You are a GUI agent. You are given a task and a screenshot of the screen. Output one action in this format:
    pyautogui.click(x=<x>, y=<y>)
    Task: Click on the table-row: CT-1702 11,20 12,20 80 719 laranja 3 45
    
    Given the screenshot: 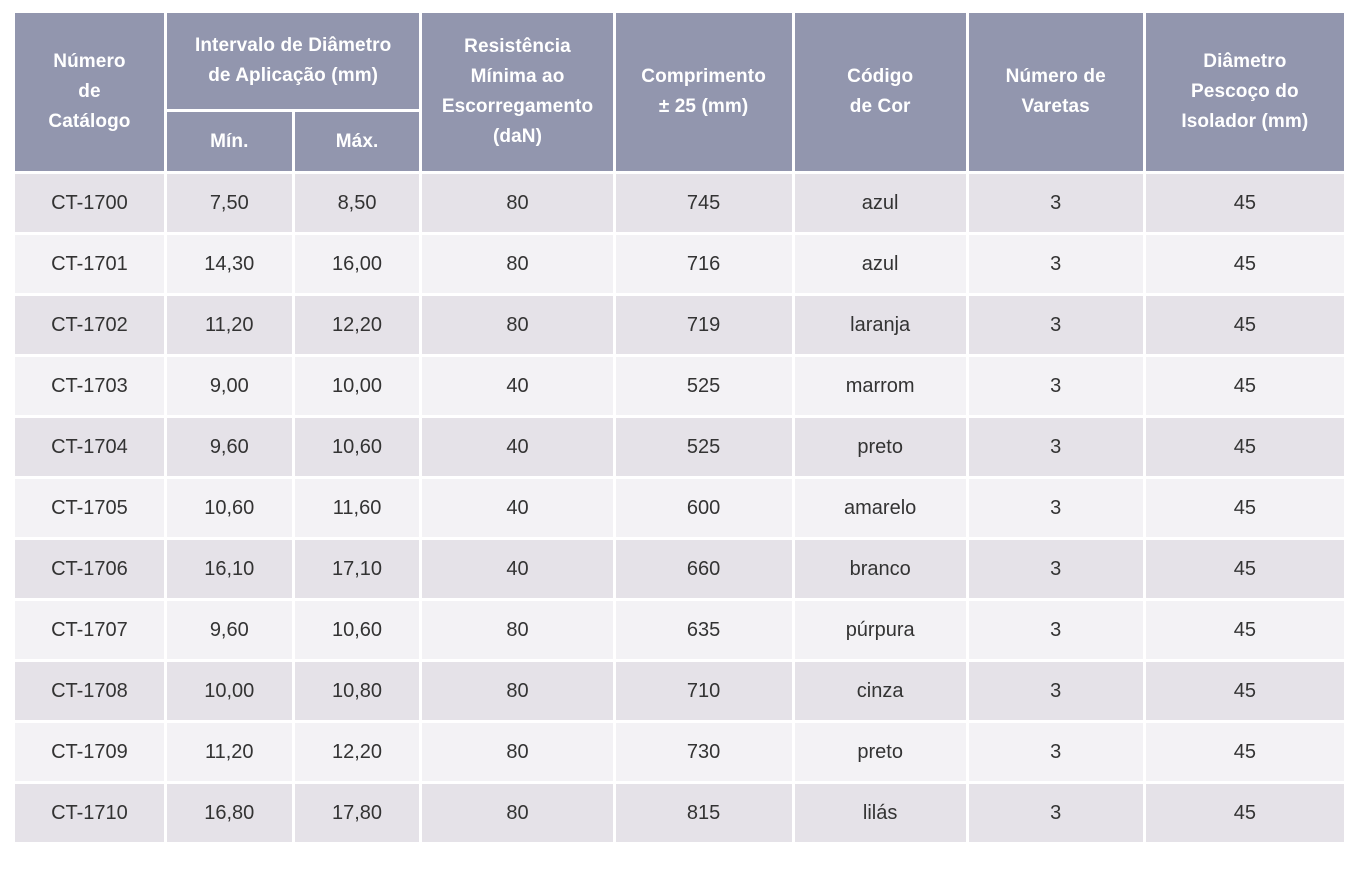 What is the action you would take?
    pyautogui.click(x=679, y=325)
    